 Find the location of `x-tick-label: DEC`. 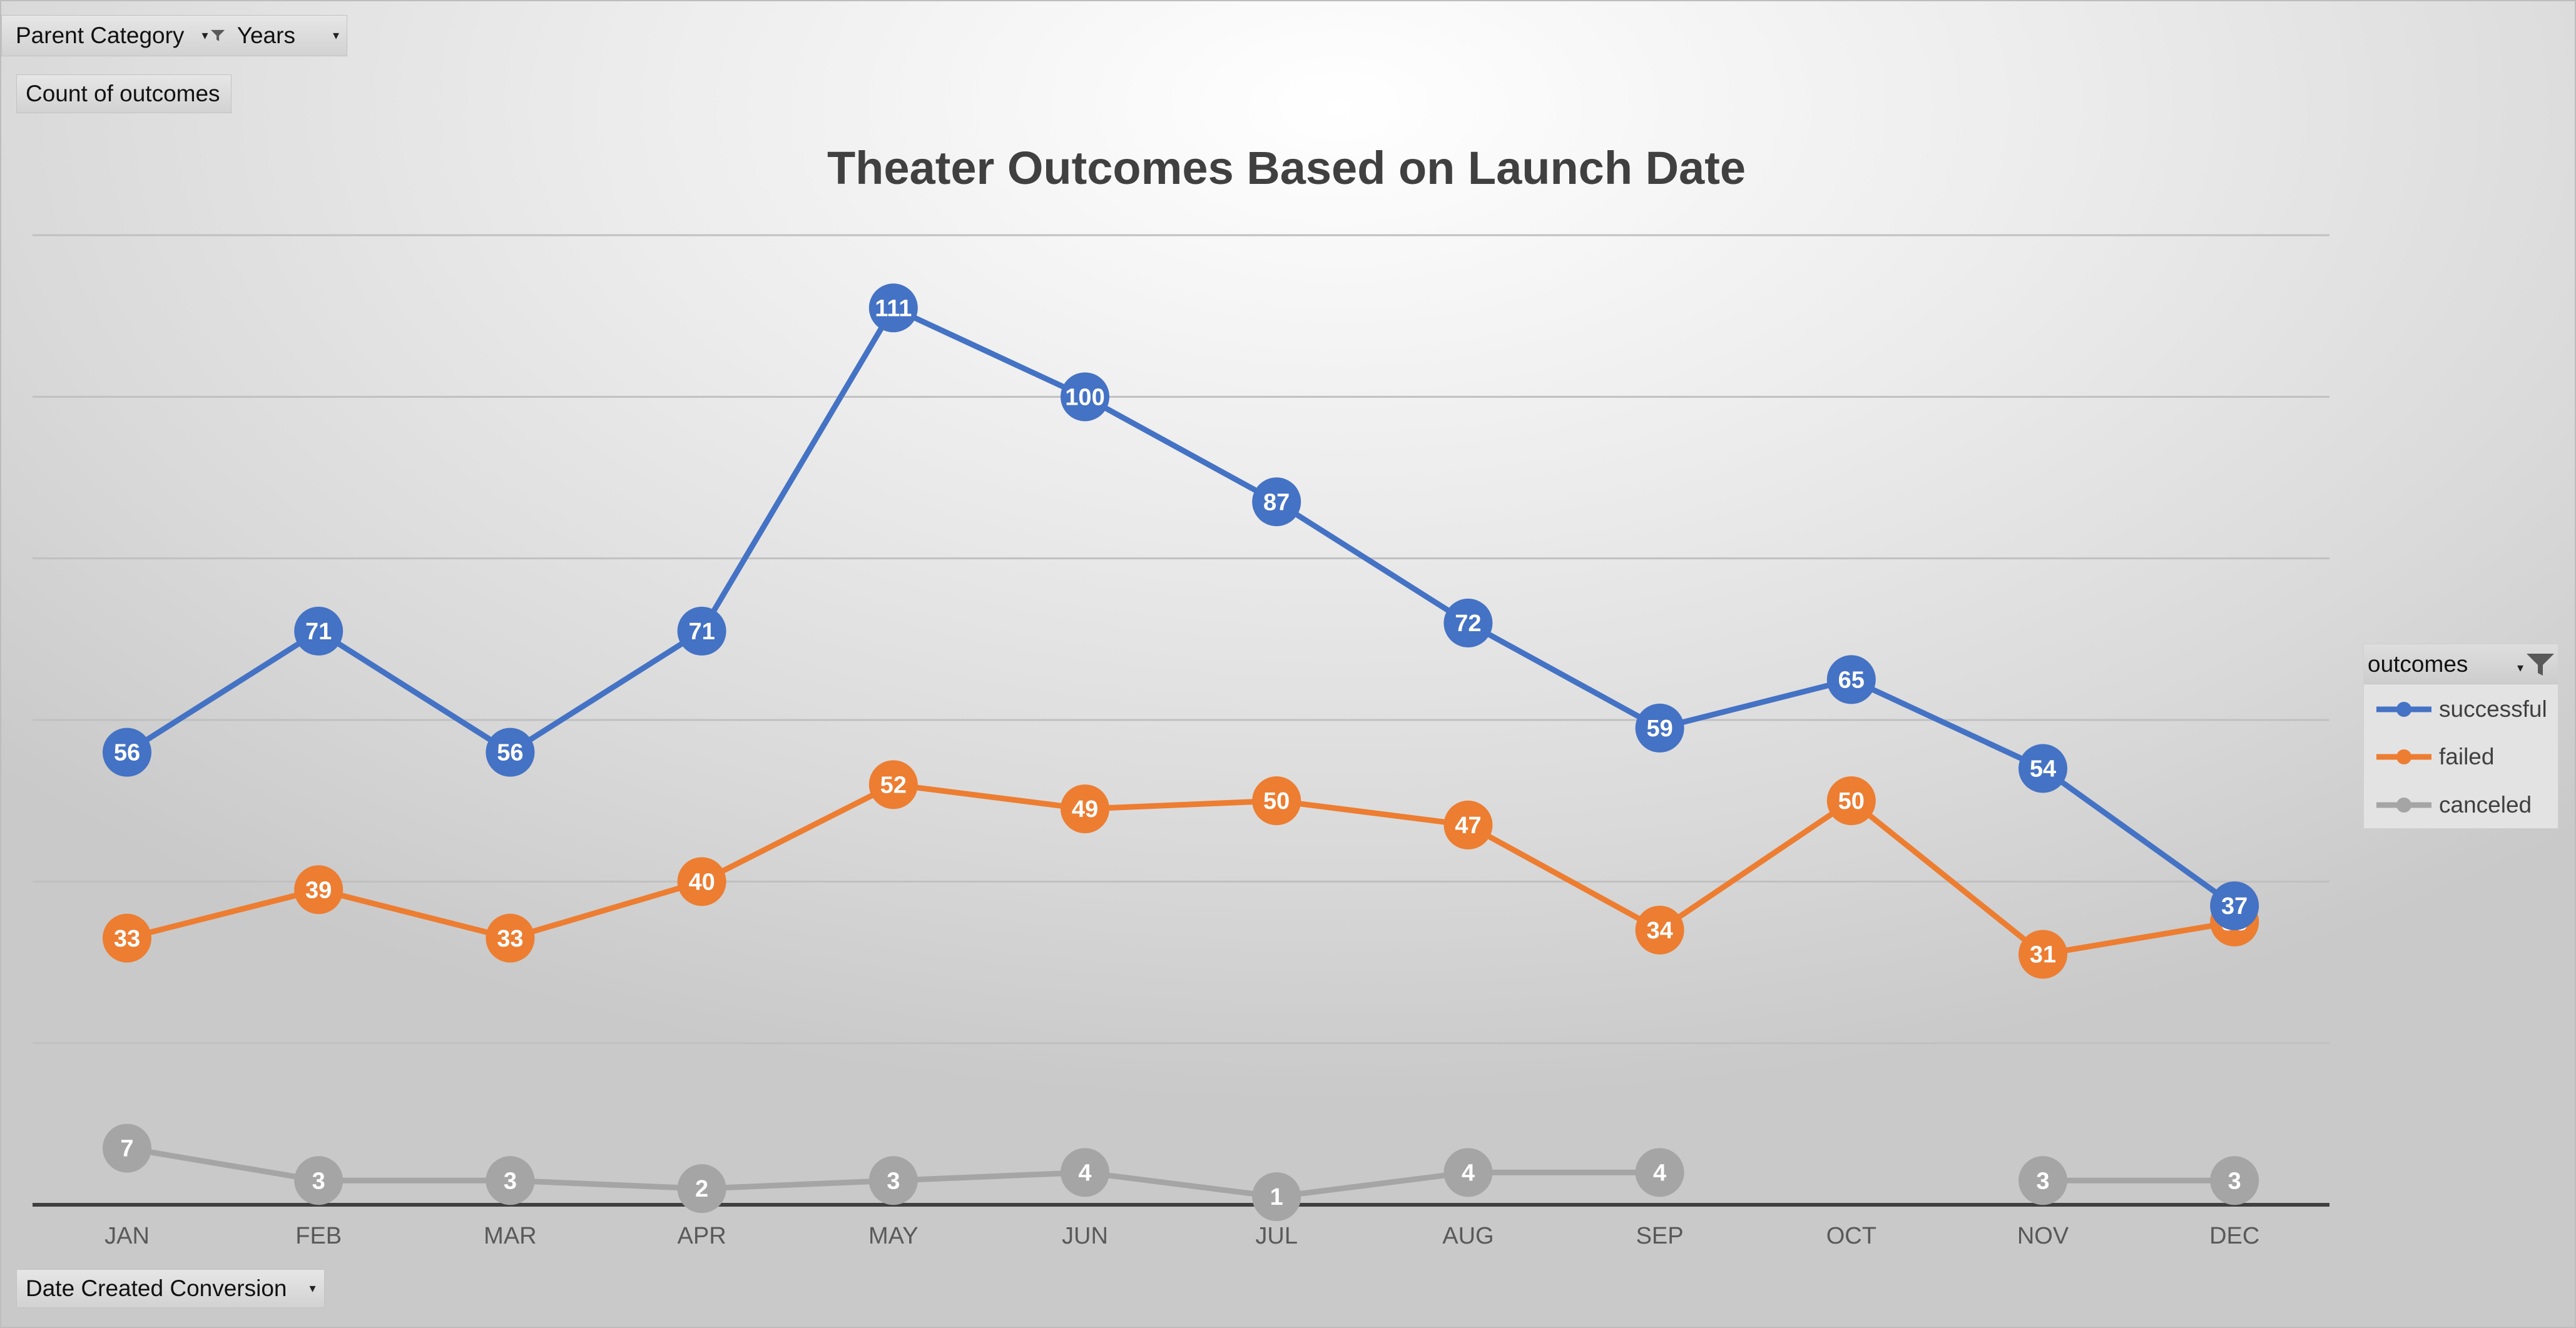

x-tick-label: DEC is located at coordinates (2234, 1236).